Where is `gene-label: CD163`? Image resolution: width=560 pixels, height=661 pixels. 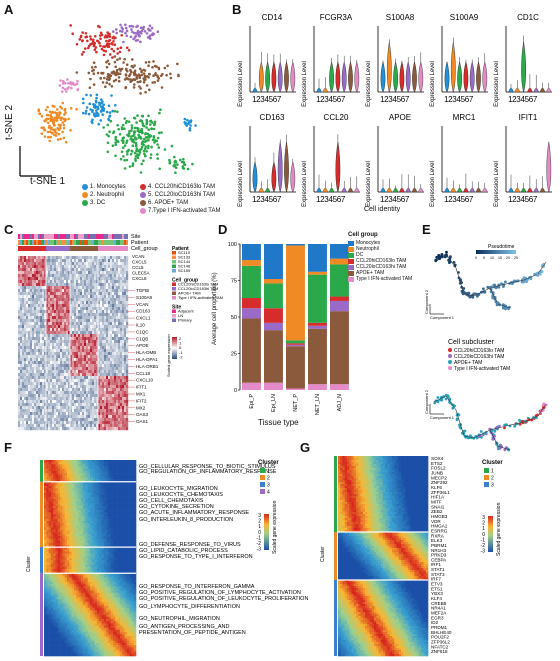 gene-label: CD163 is located at coordinates (143, 311).